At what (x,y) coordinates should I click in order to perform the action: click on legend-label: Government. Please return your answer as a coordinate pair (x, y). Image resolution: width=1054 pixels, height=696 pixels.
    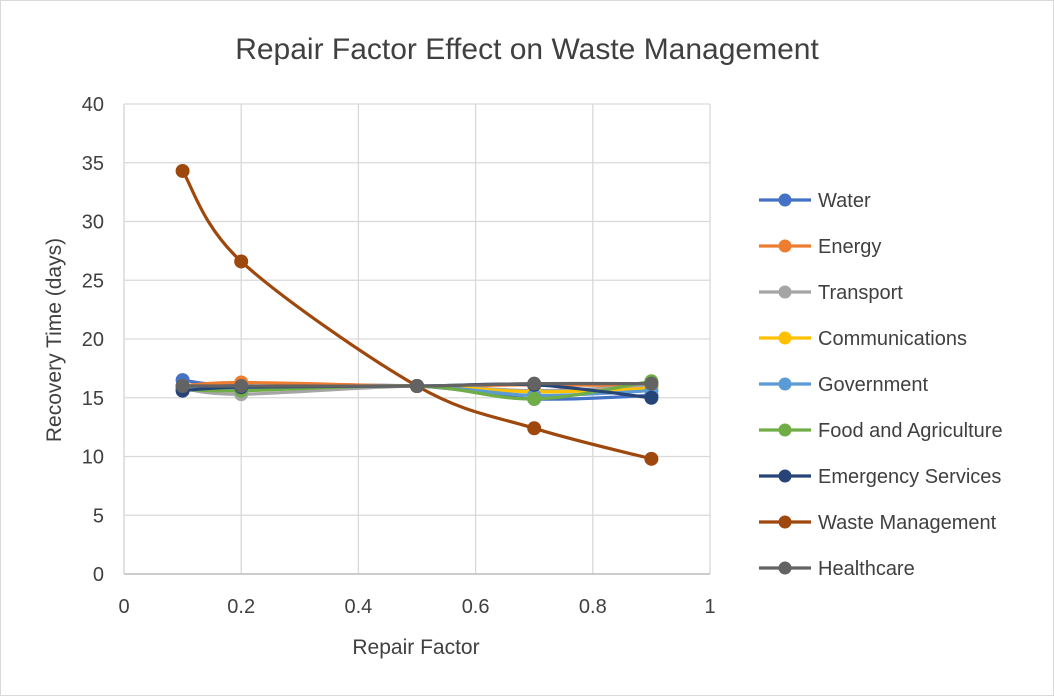
    Looking at the image, I should click on (873, 385).